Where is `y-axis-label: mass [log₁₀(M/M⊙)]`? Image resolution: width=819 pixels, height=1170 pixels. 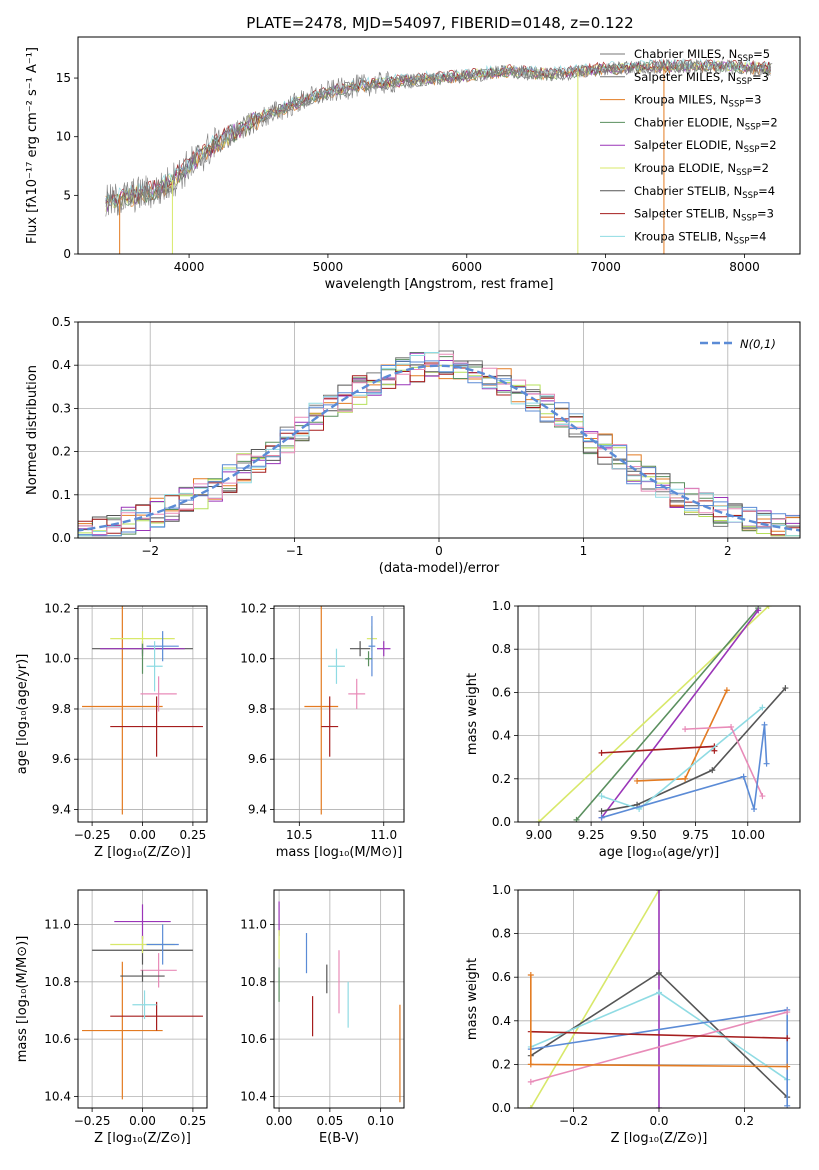
y-axis-label: mass [log₁₀(M/M⊙)] is located at coordinates (22, 999).